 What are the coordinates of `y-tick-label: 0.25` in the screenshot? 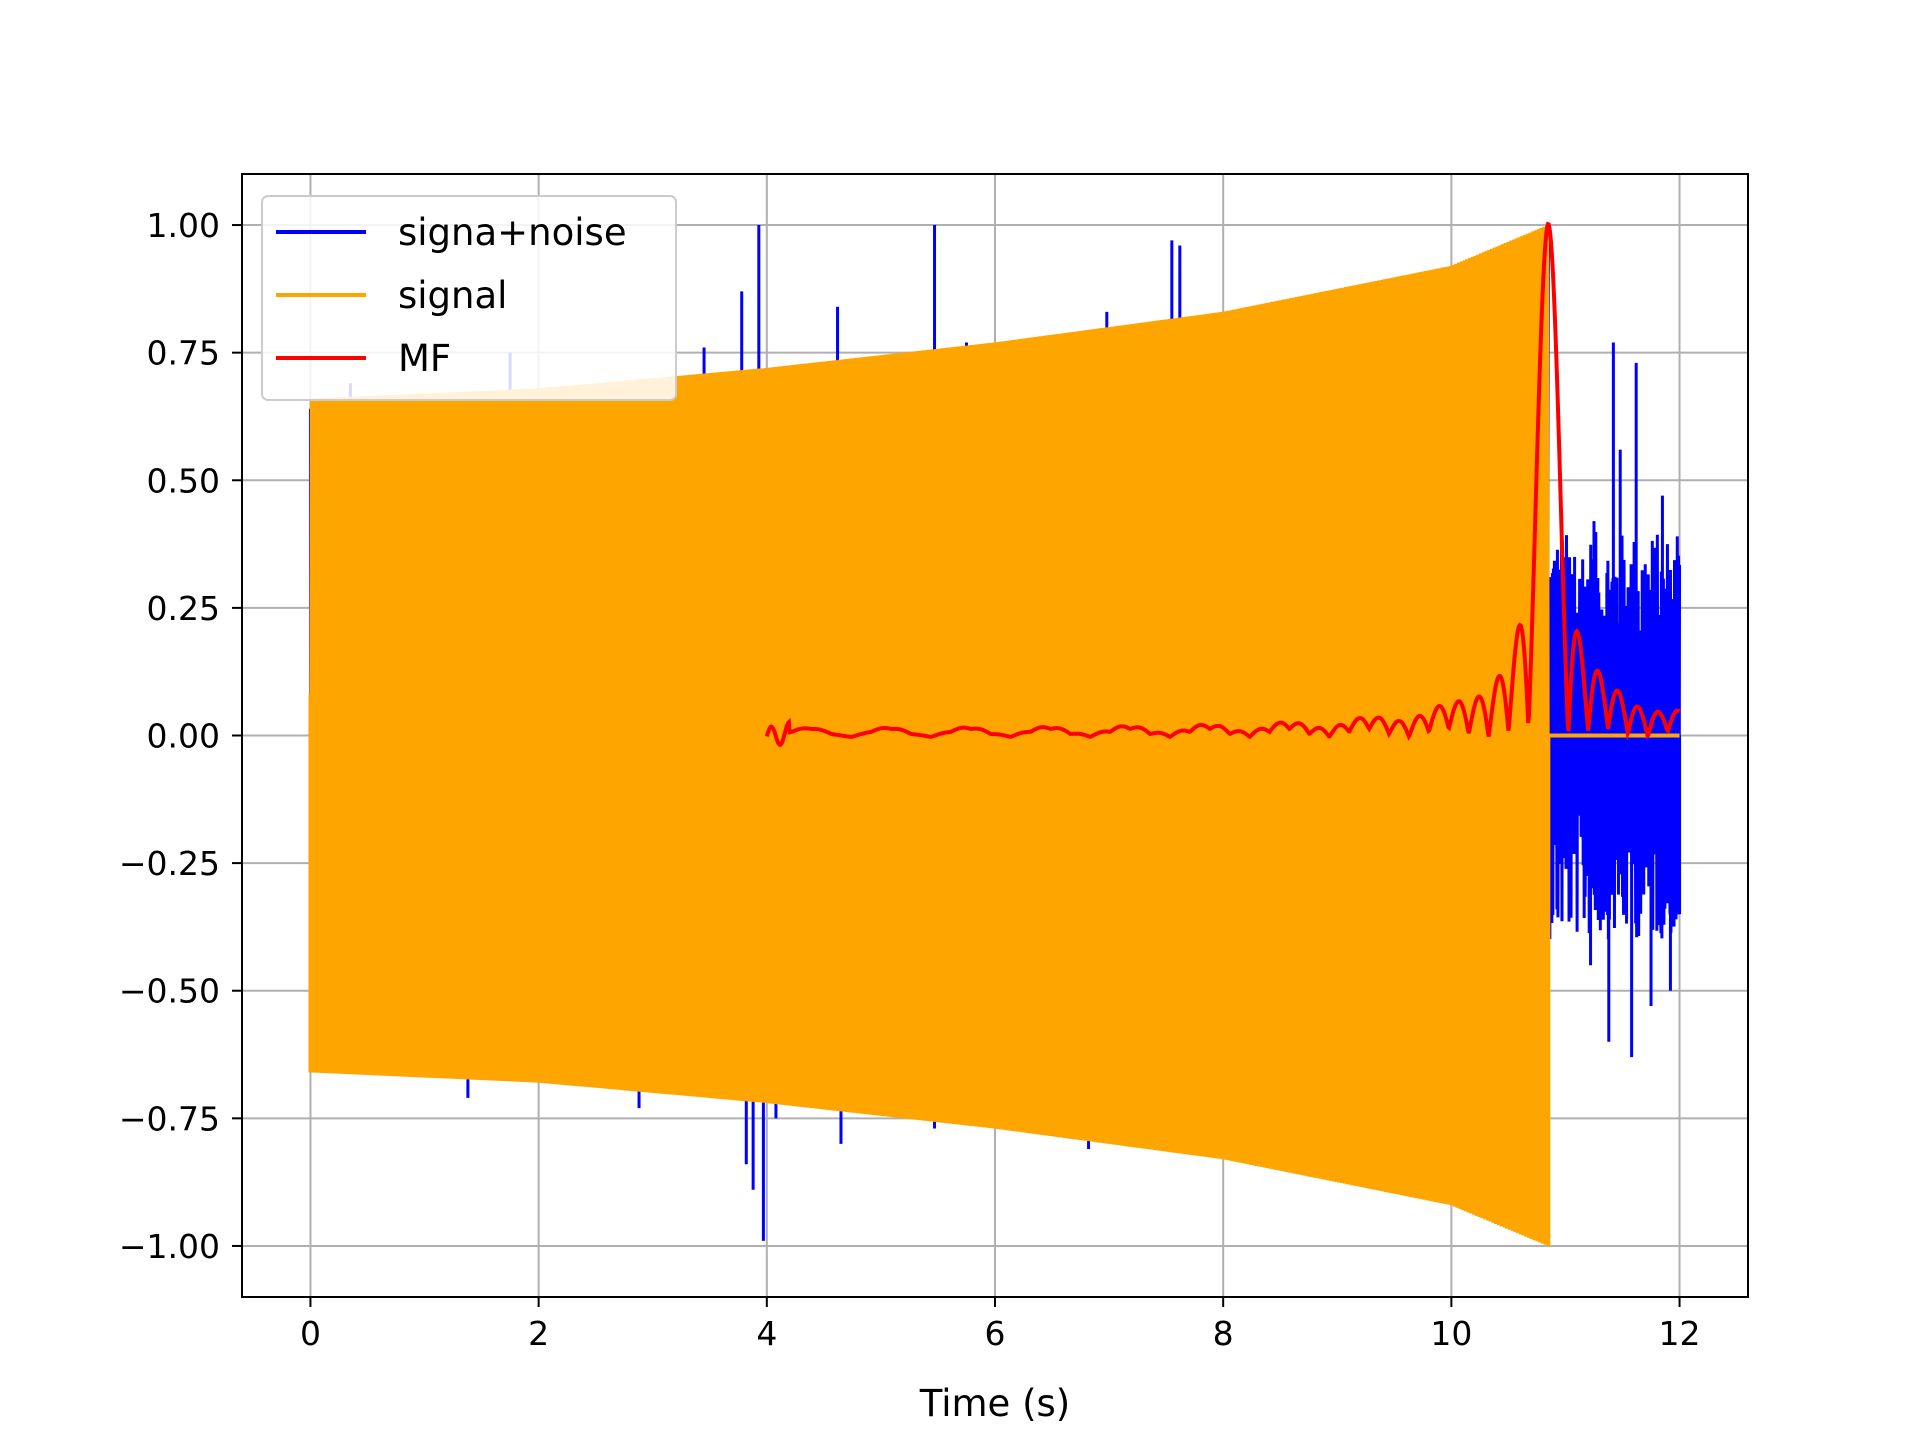 It's located at (183, 608).